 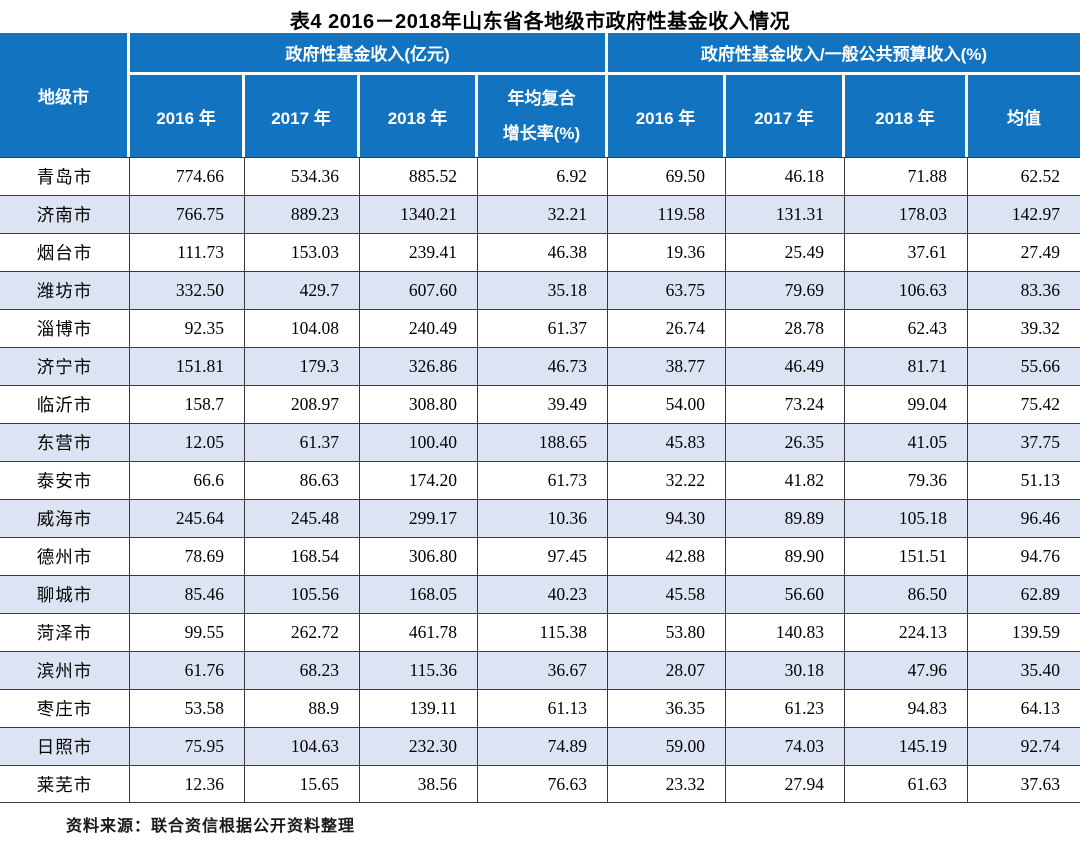 I want to click on cell-value: 12.05, so click(x=187, y=442).